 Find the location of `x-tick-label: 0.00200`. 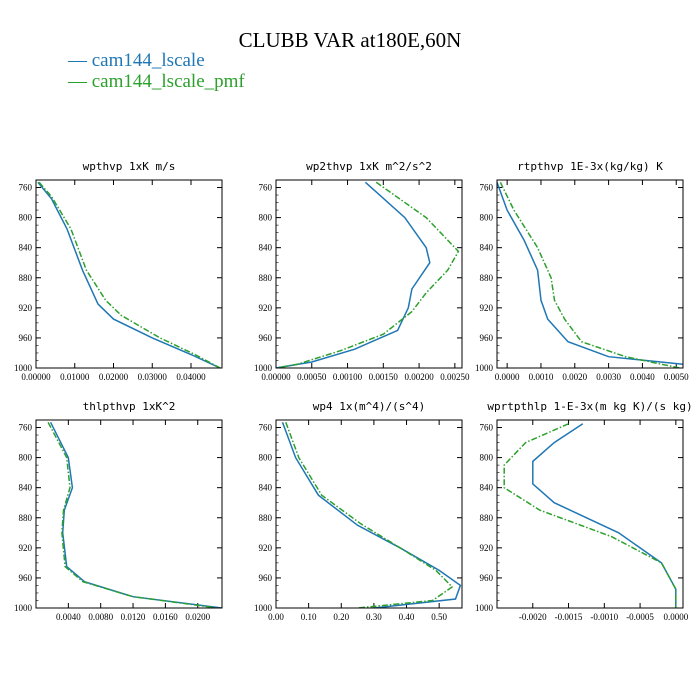

x-tick-label: 0.00200 is located at coordinates (419, 377).